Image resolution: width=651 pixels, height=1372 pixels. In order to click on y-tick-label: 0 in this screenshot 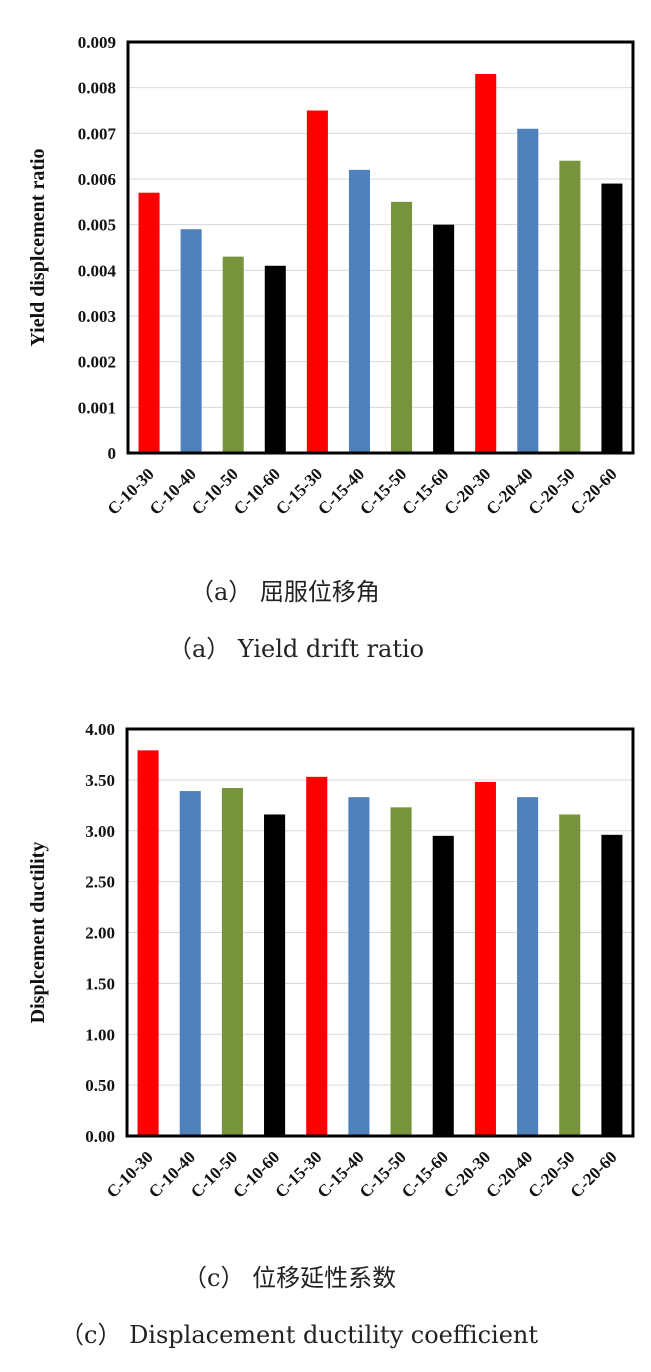, I will do `click(112, 453)`.